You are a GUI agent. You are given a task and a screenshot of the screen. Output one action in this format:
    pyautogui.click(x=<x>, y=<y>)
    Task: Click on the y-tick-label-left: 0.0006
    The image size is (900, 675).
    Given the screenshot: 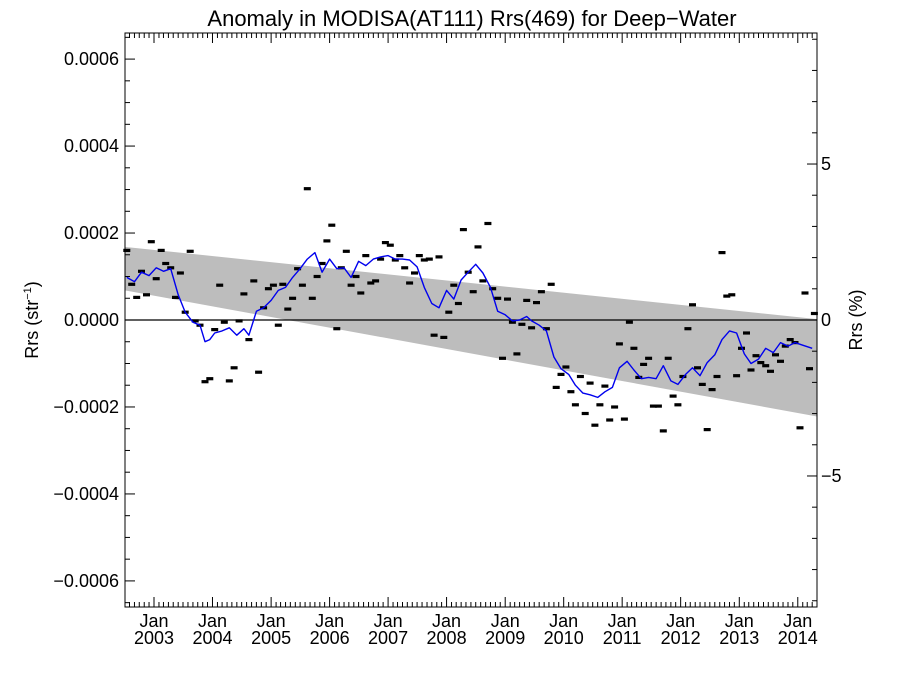 What is the action you would take?
    pyautogui.click(x=91, y=59)
    